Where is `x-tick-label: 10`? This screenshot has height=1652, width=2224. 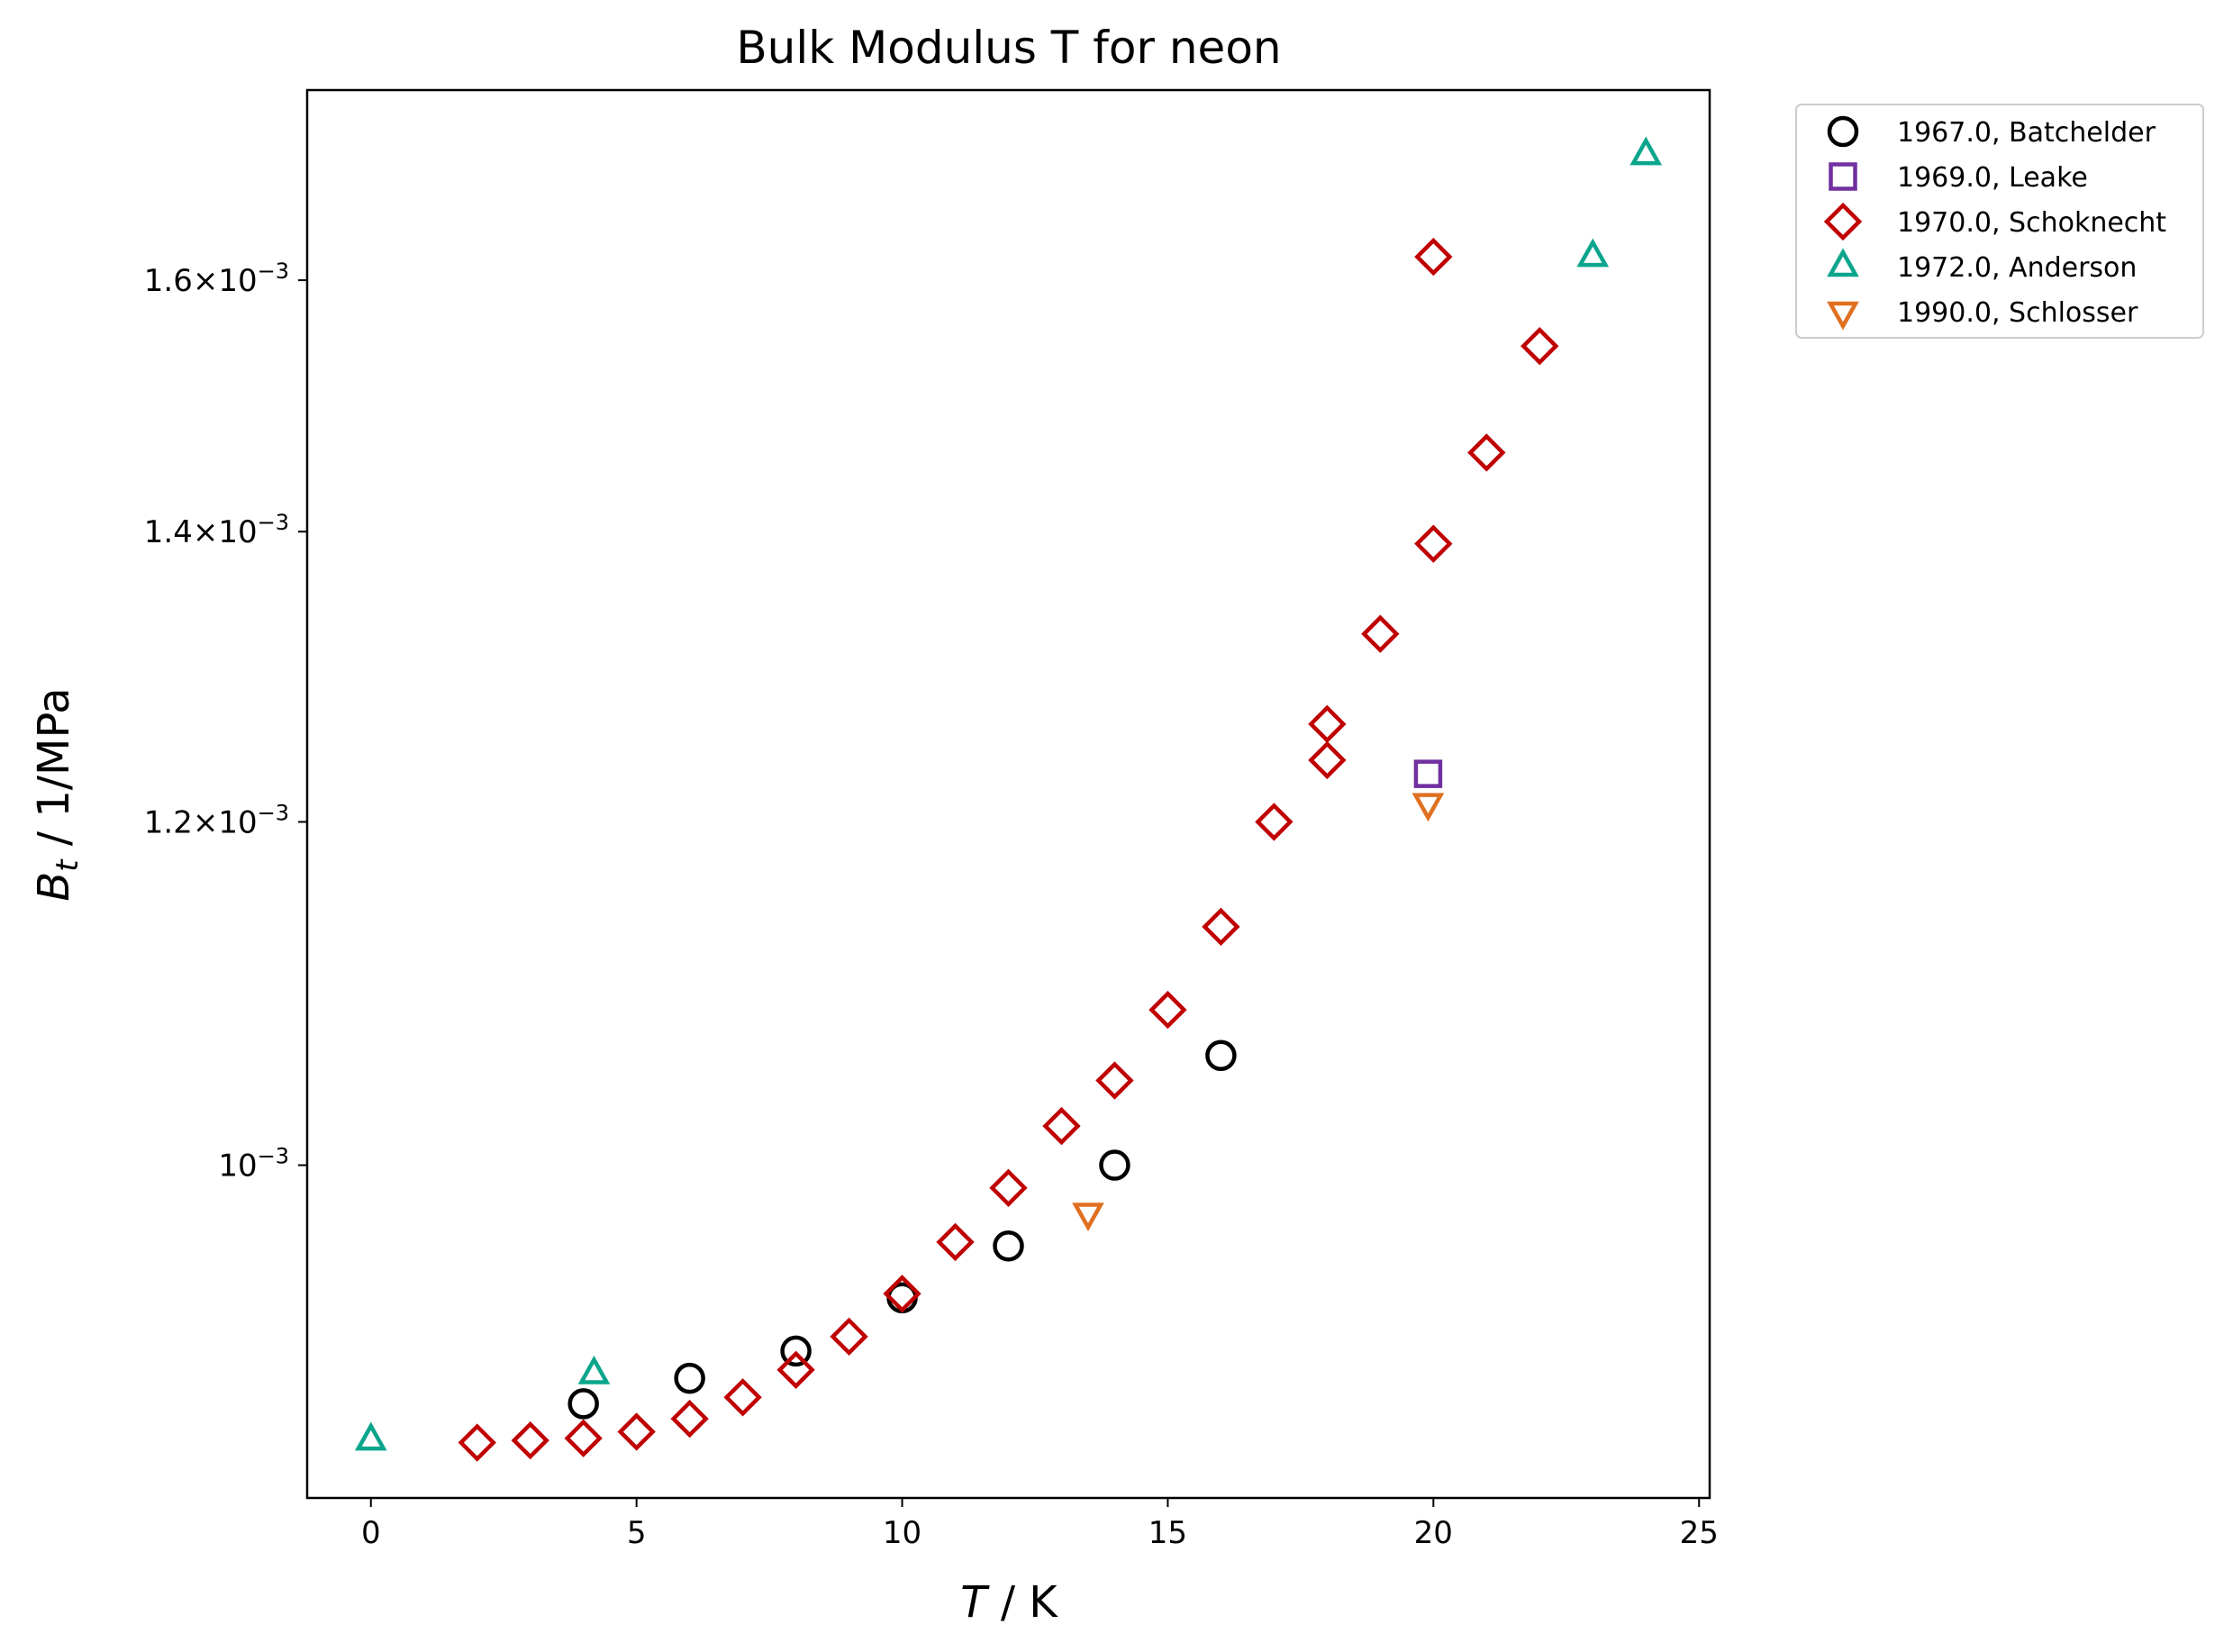
x-tick-label: 10 is located at coordinates (902, 1533).